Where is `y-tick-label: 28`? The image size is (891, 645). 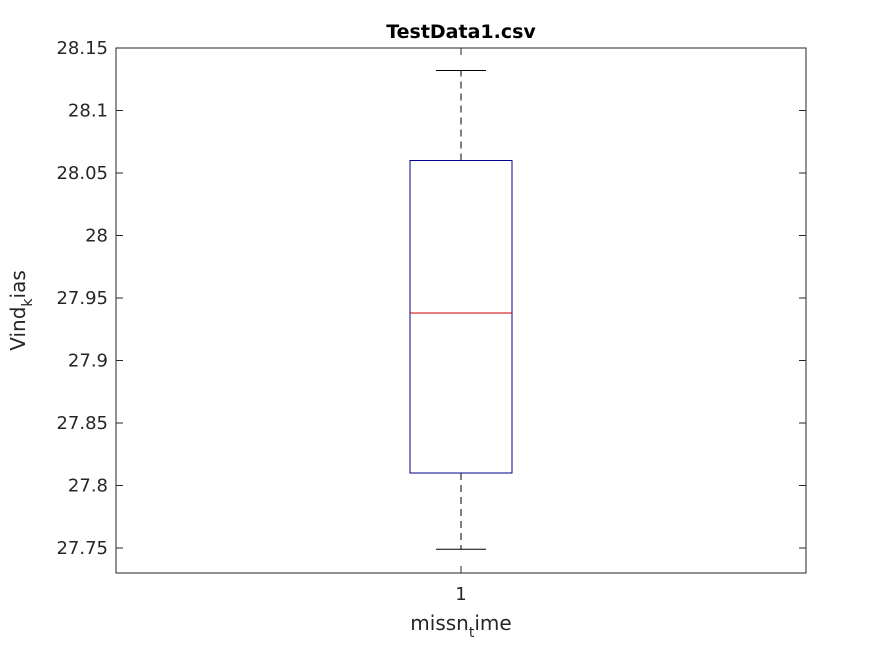
y-tick-label: 28 is located at coordinates (96, 236).